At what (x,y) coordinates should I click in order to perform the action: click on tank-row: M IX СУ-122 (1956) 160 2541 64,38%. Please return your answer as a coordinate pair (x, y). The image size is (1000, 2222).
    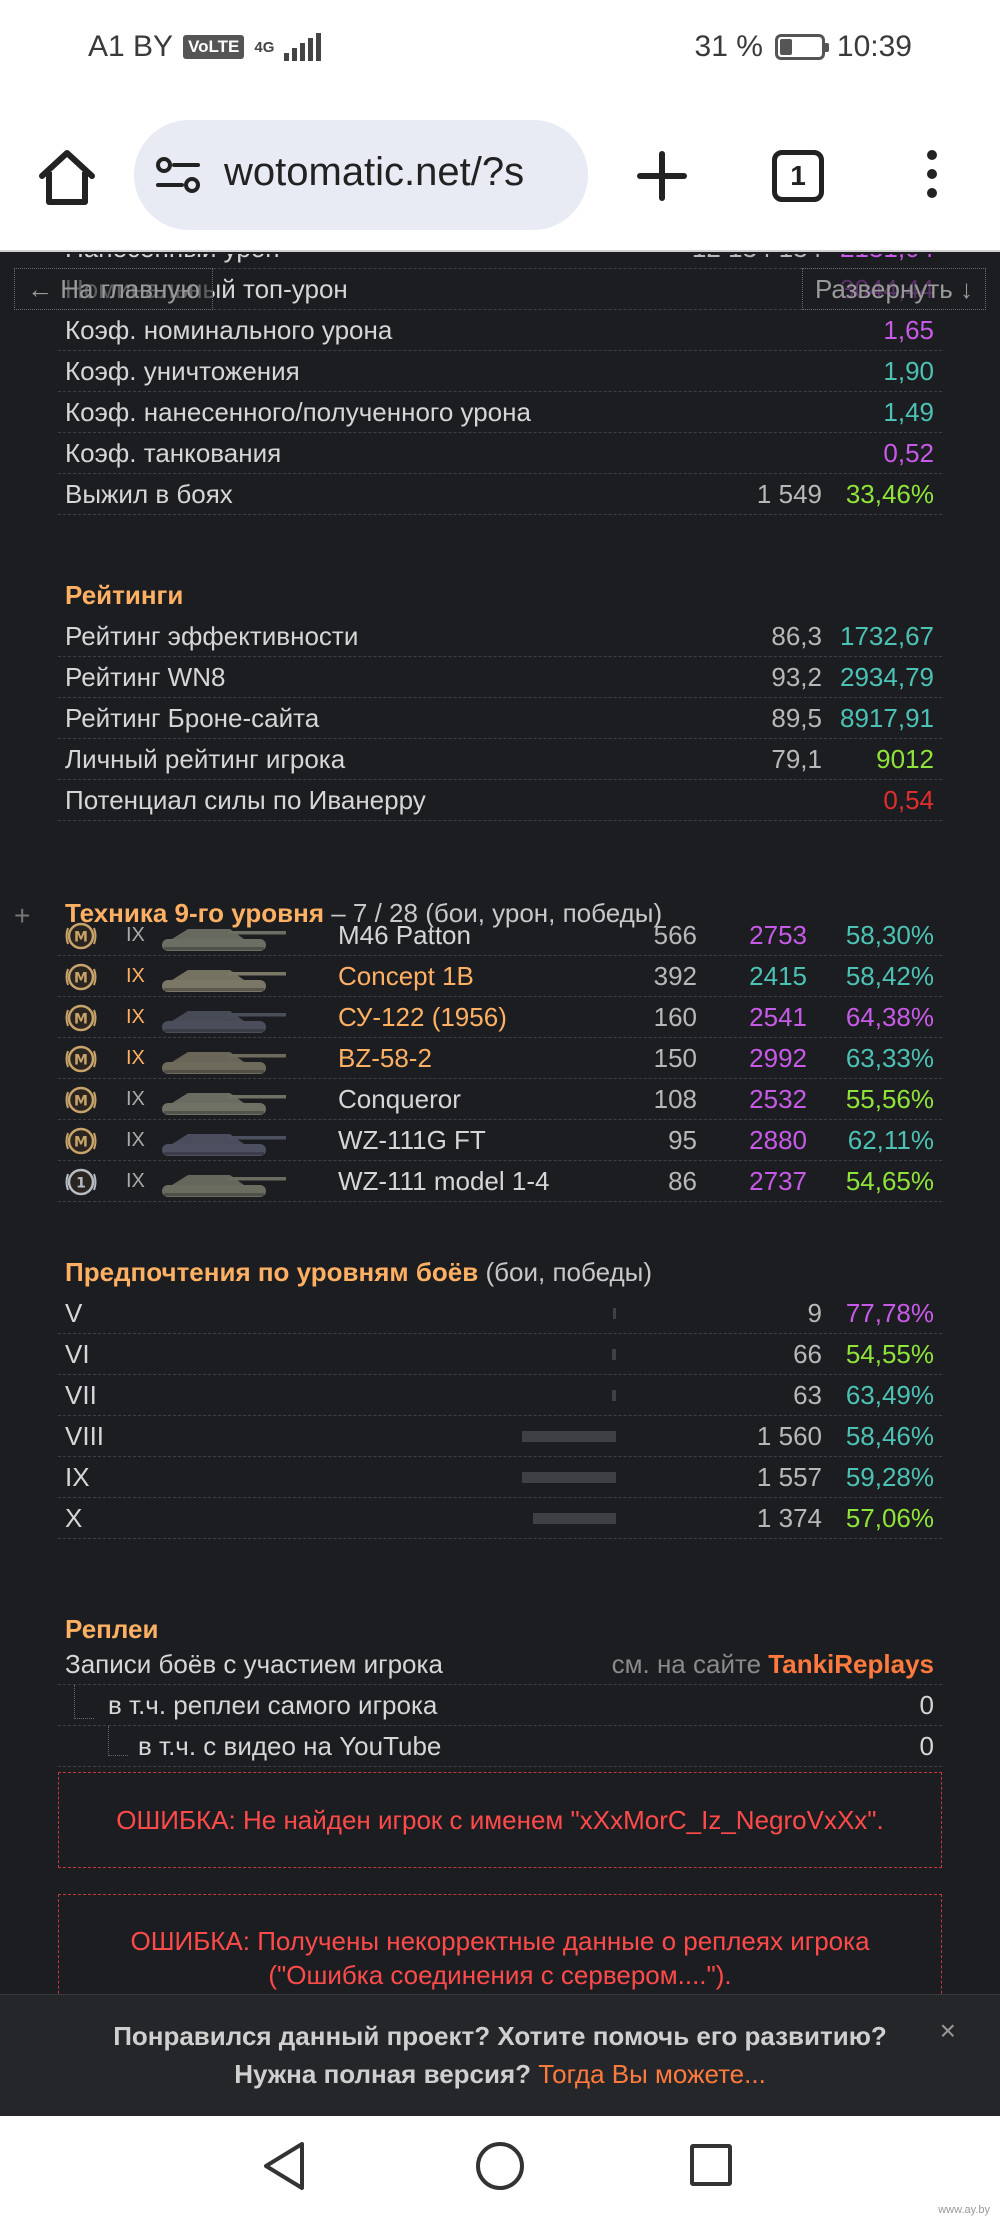
    Looking at the image, I should click on (500, 1017).